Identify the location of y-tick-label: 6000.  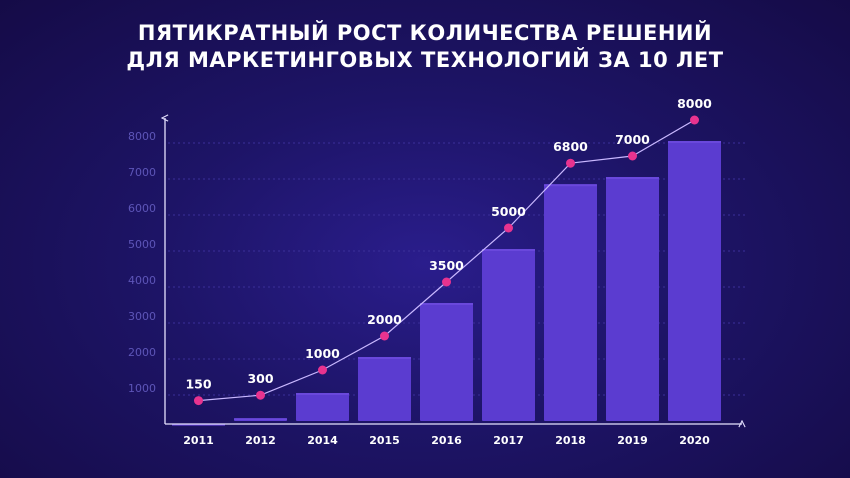
(142, 208).